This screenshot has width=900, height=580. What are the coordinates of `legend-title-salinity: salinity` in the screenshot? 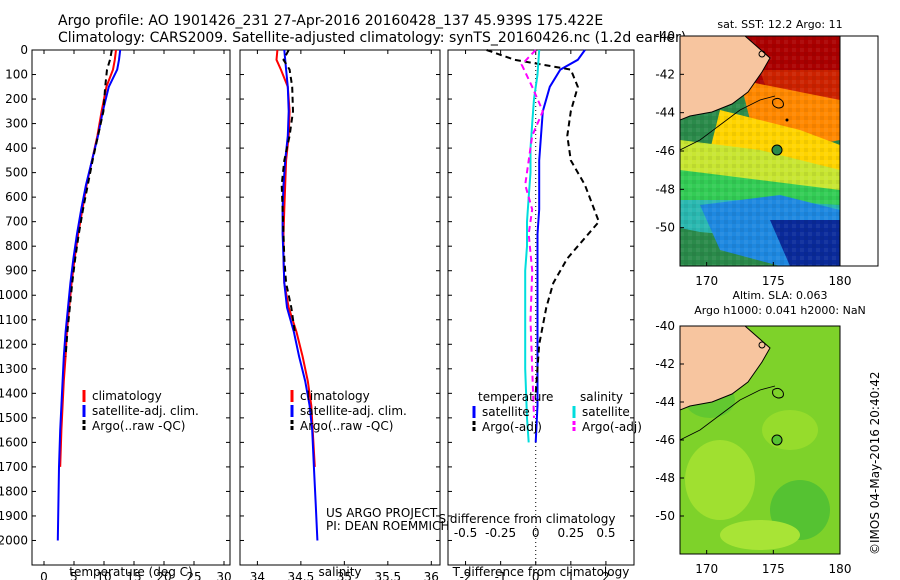 It's located at (601, 397).